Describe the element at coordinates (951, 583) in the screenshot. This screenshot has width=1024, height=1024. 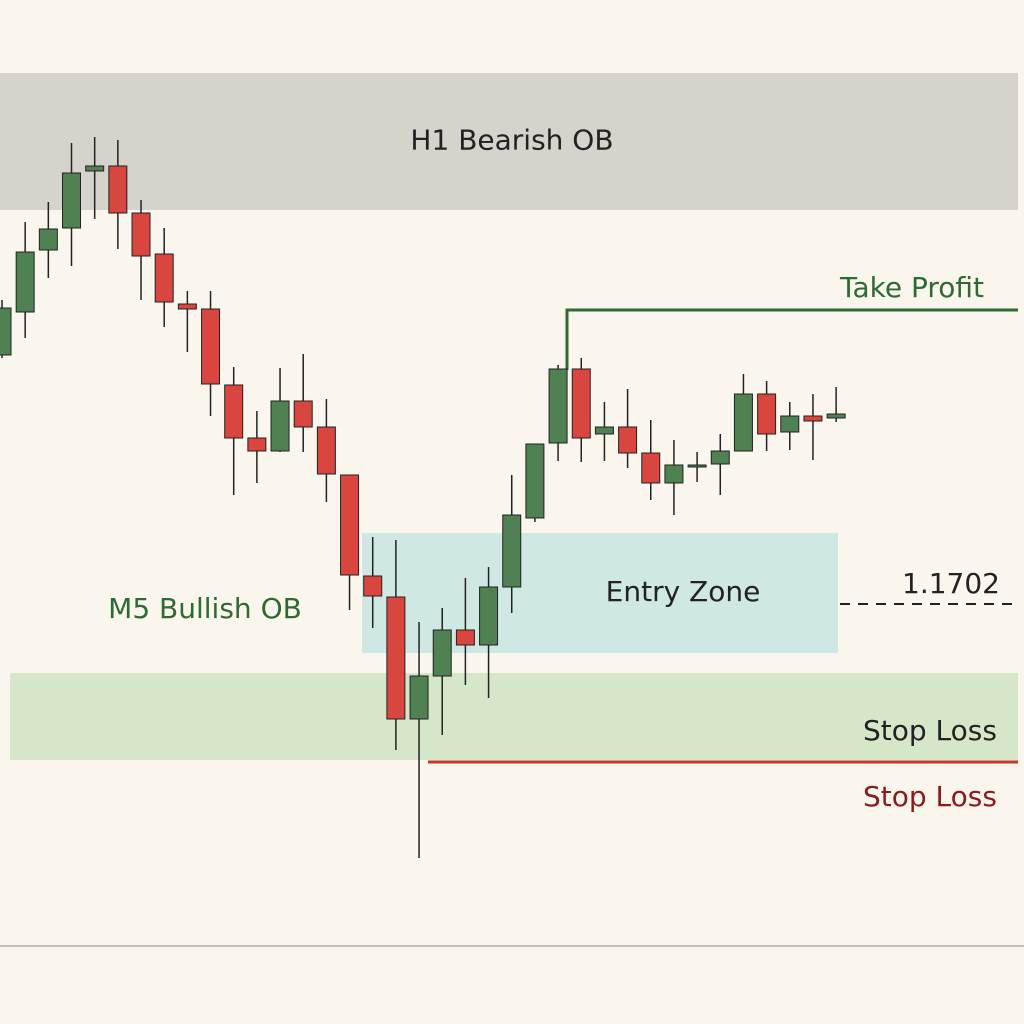
I see `entry-label: 1.1702` at that location.